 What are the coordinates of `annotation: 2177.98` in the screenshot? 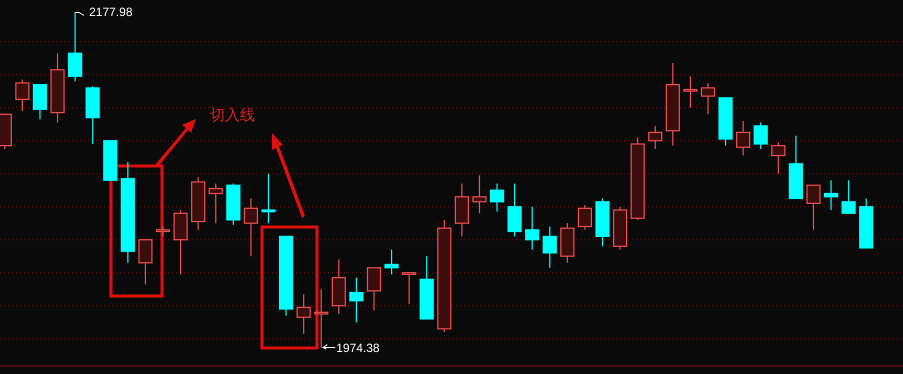 It's located at (111, 12).